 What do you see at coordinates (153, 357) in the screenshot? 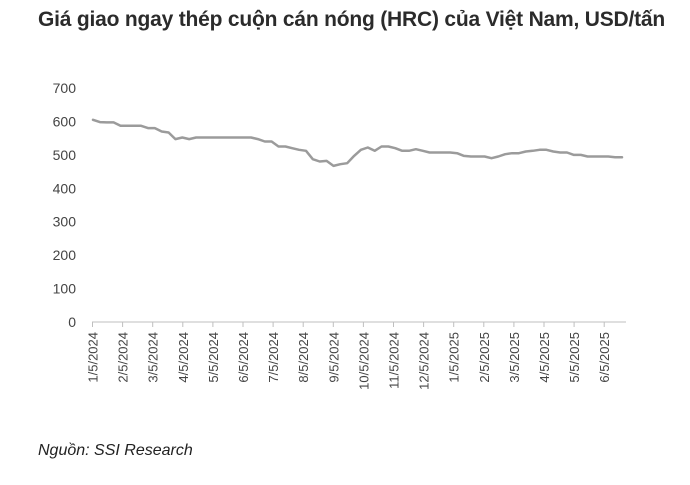
I see `x-tick-label: 3/5/2024` at bounding box center [153, 357].